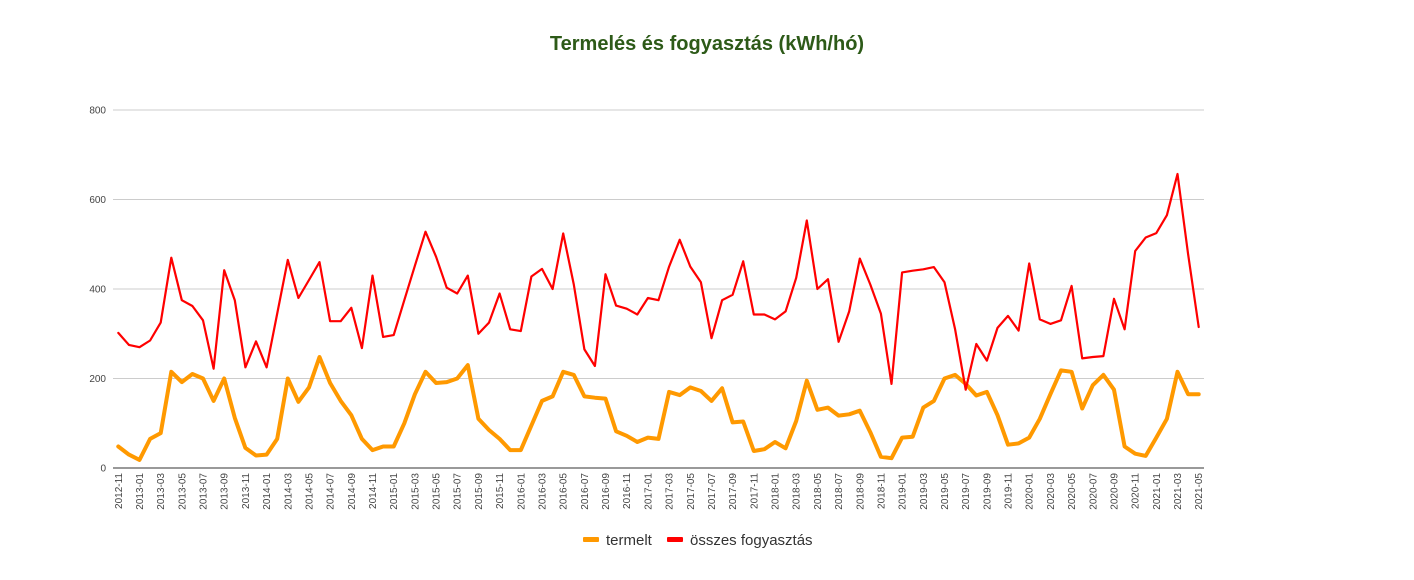 Image resolution: width=1414 pixels, height=580 pixels. I want to click on legend: termelt összes fogyasztás, so click(698, 540).